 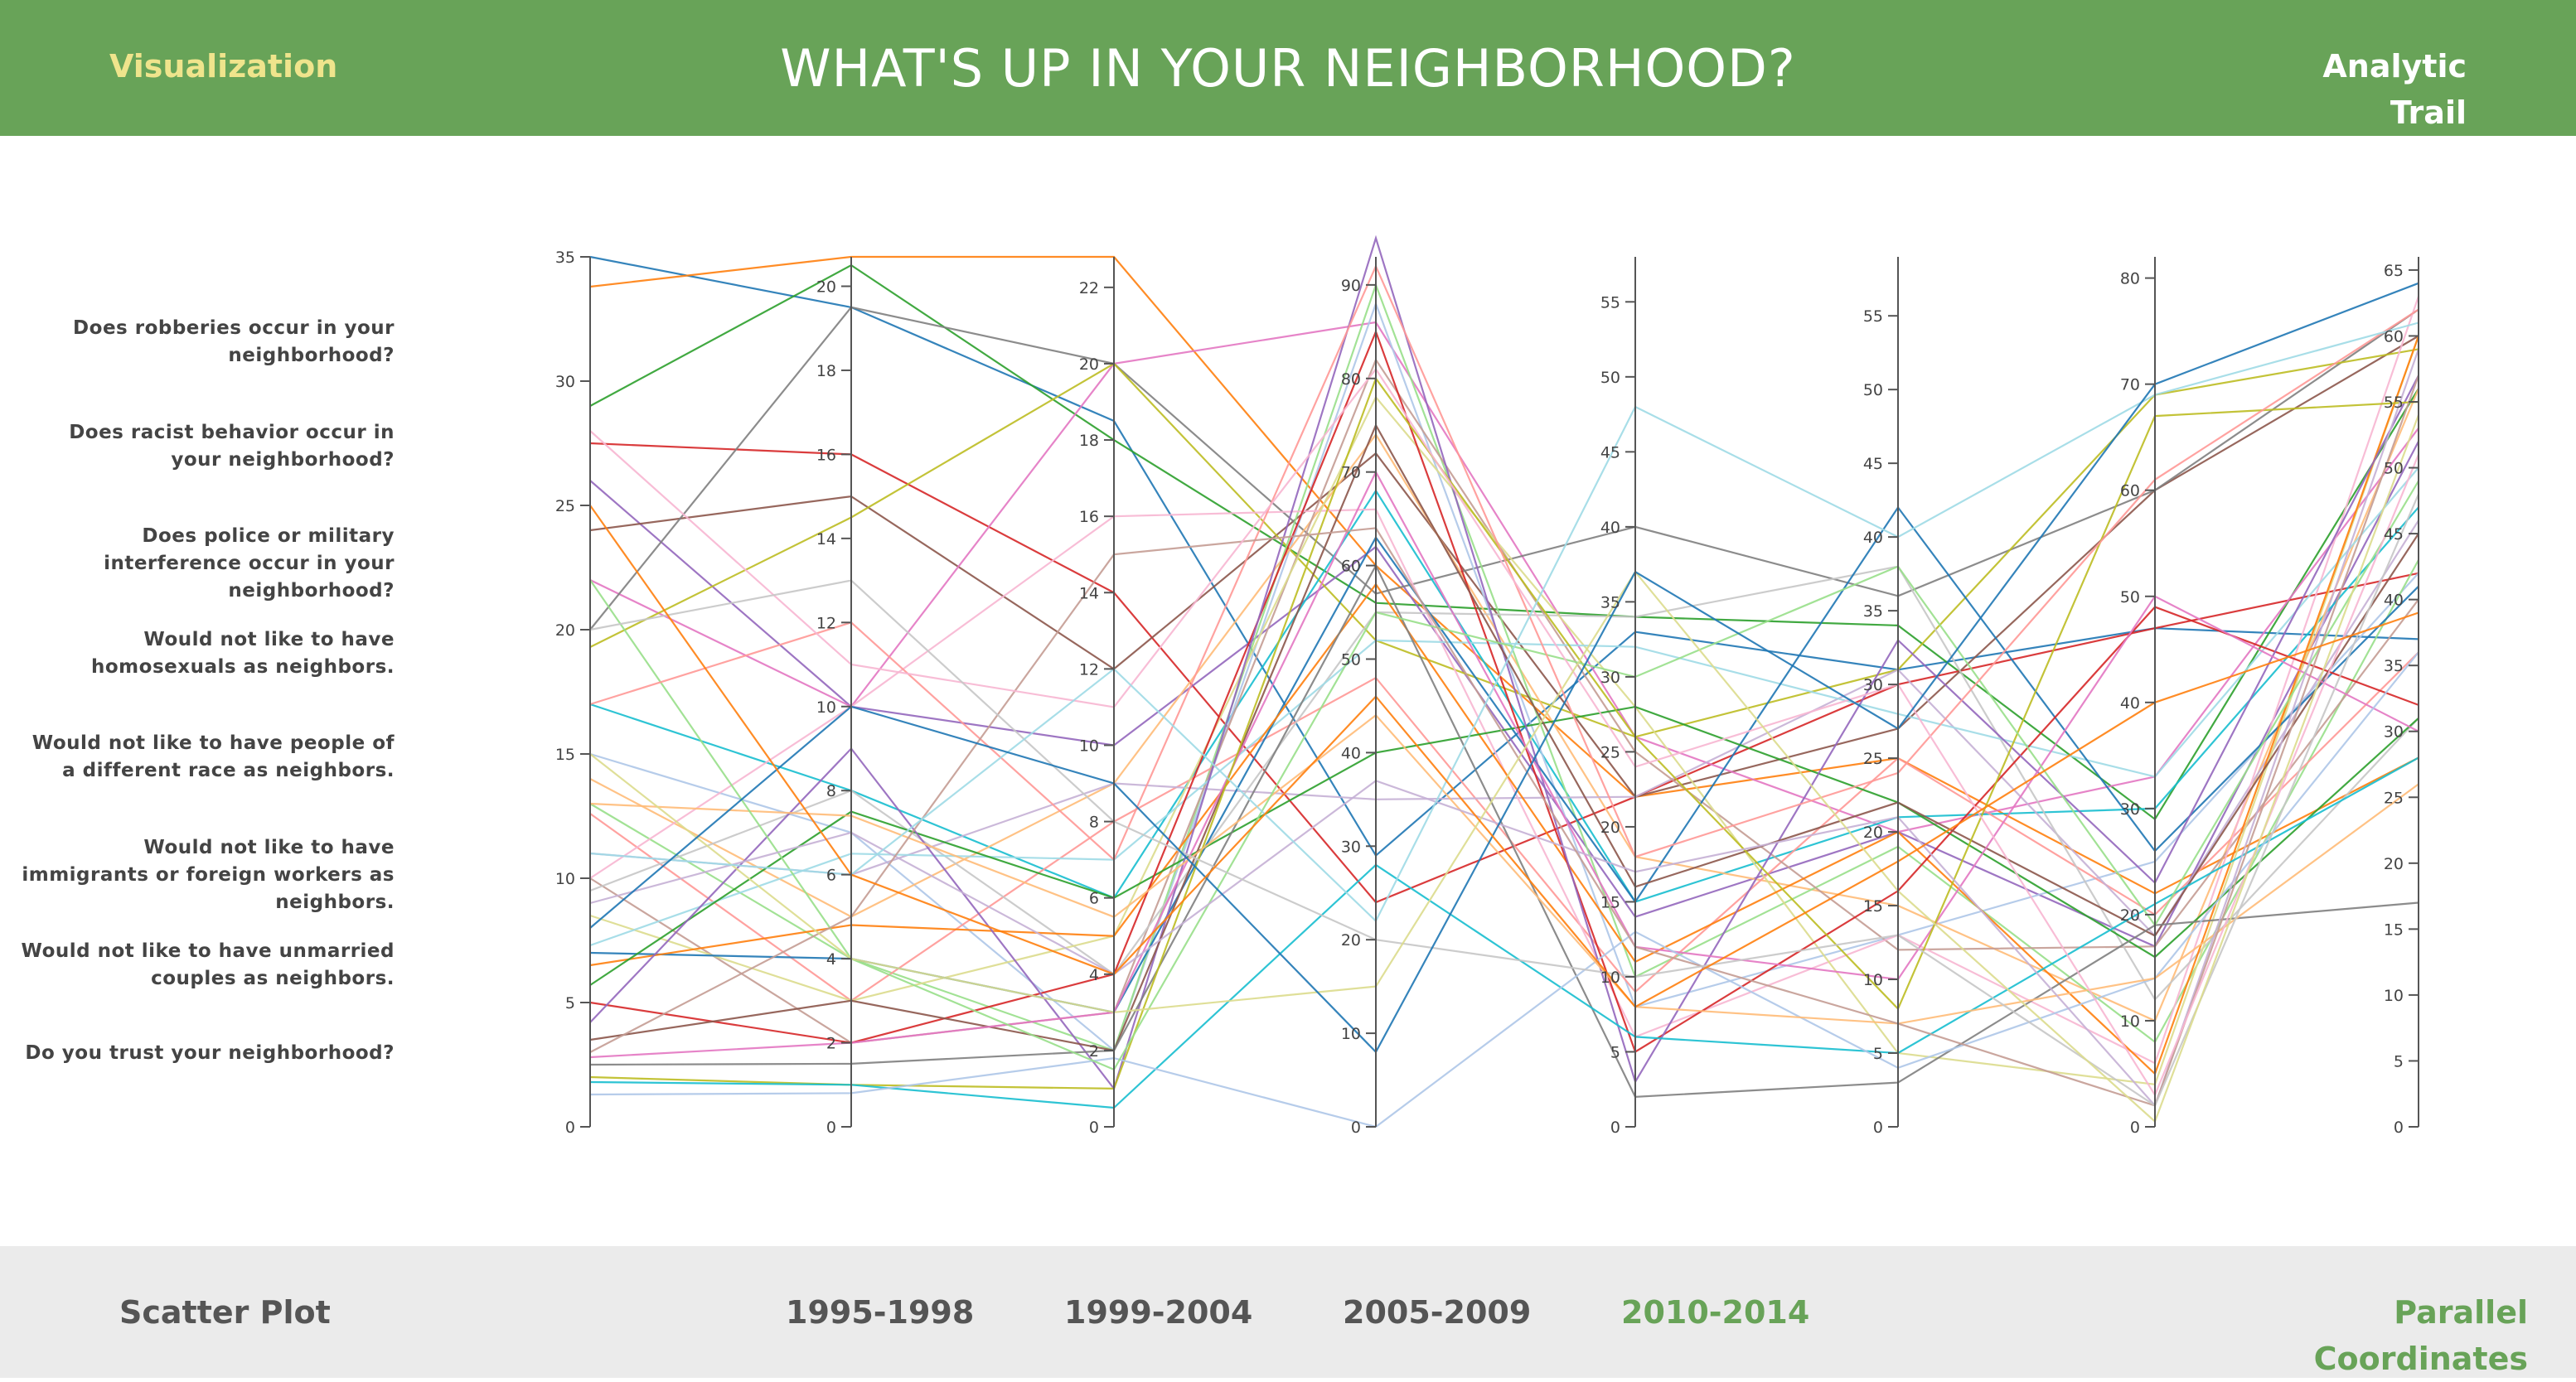 What do you see at coordinates (1610, 302) in the screenshot?
I see `axis-tick-label: 55` at bounding box center [1610, 302].